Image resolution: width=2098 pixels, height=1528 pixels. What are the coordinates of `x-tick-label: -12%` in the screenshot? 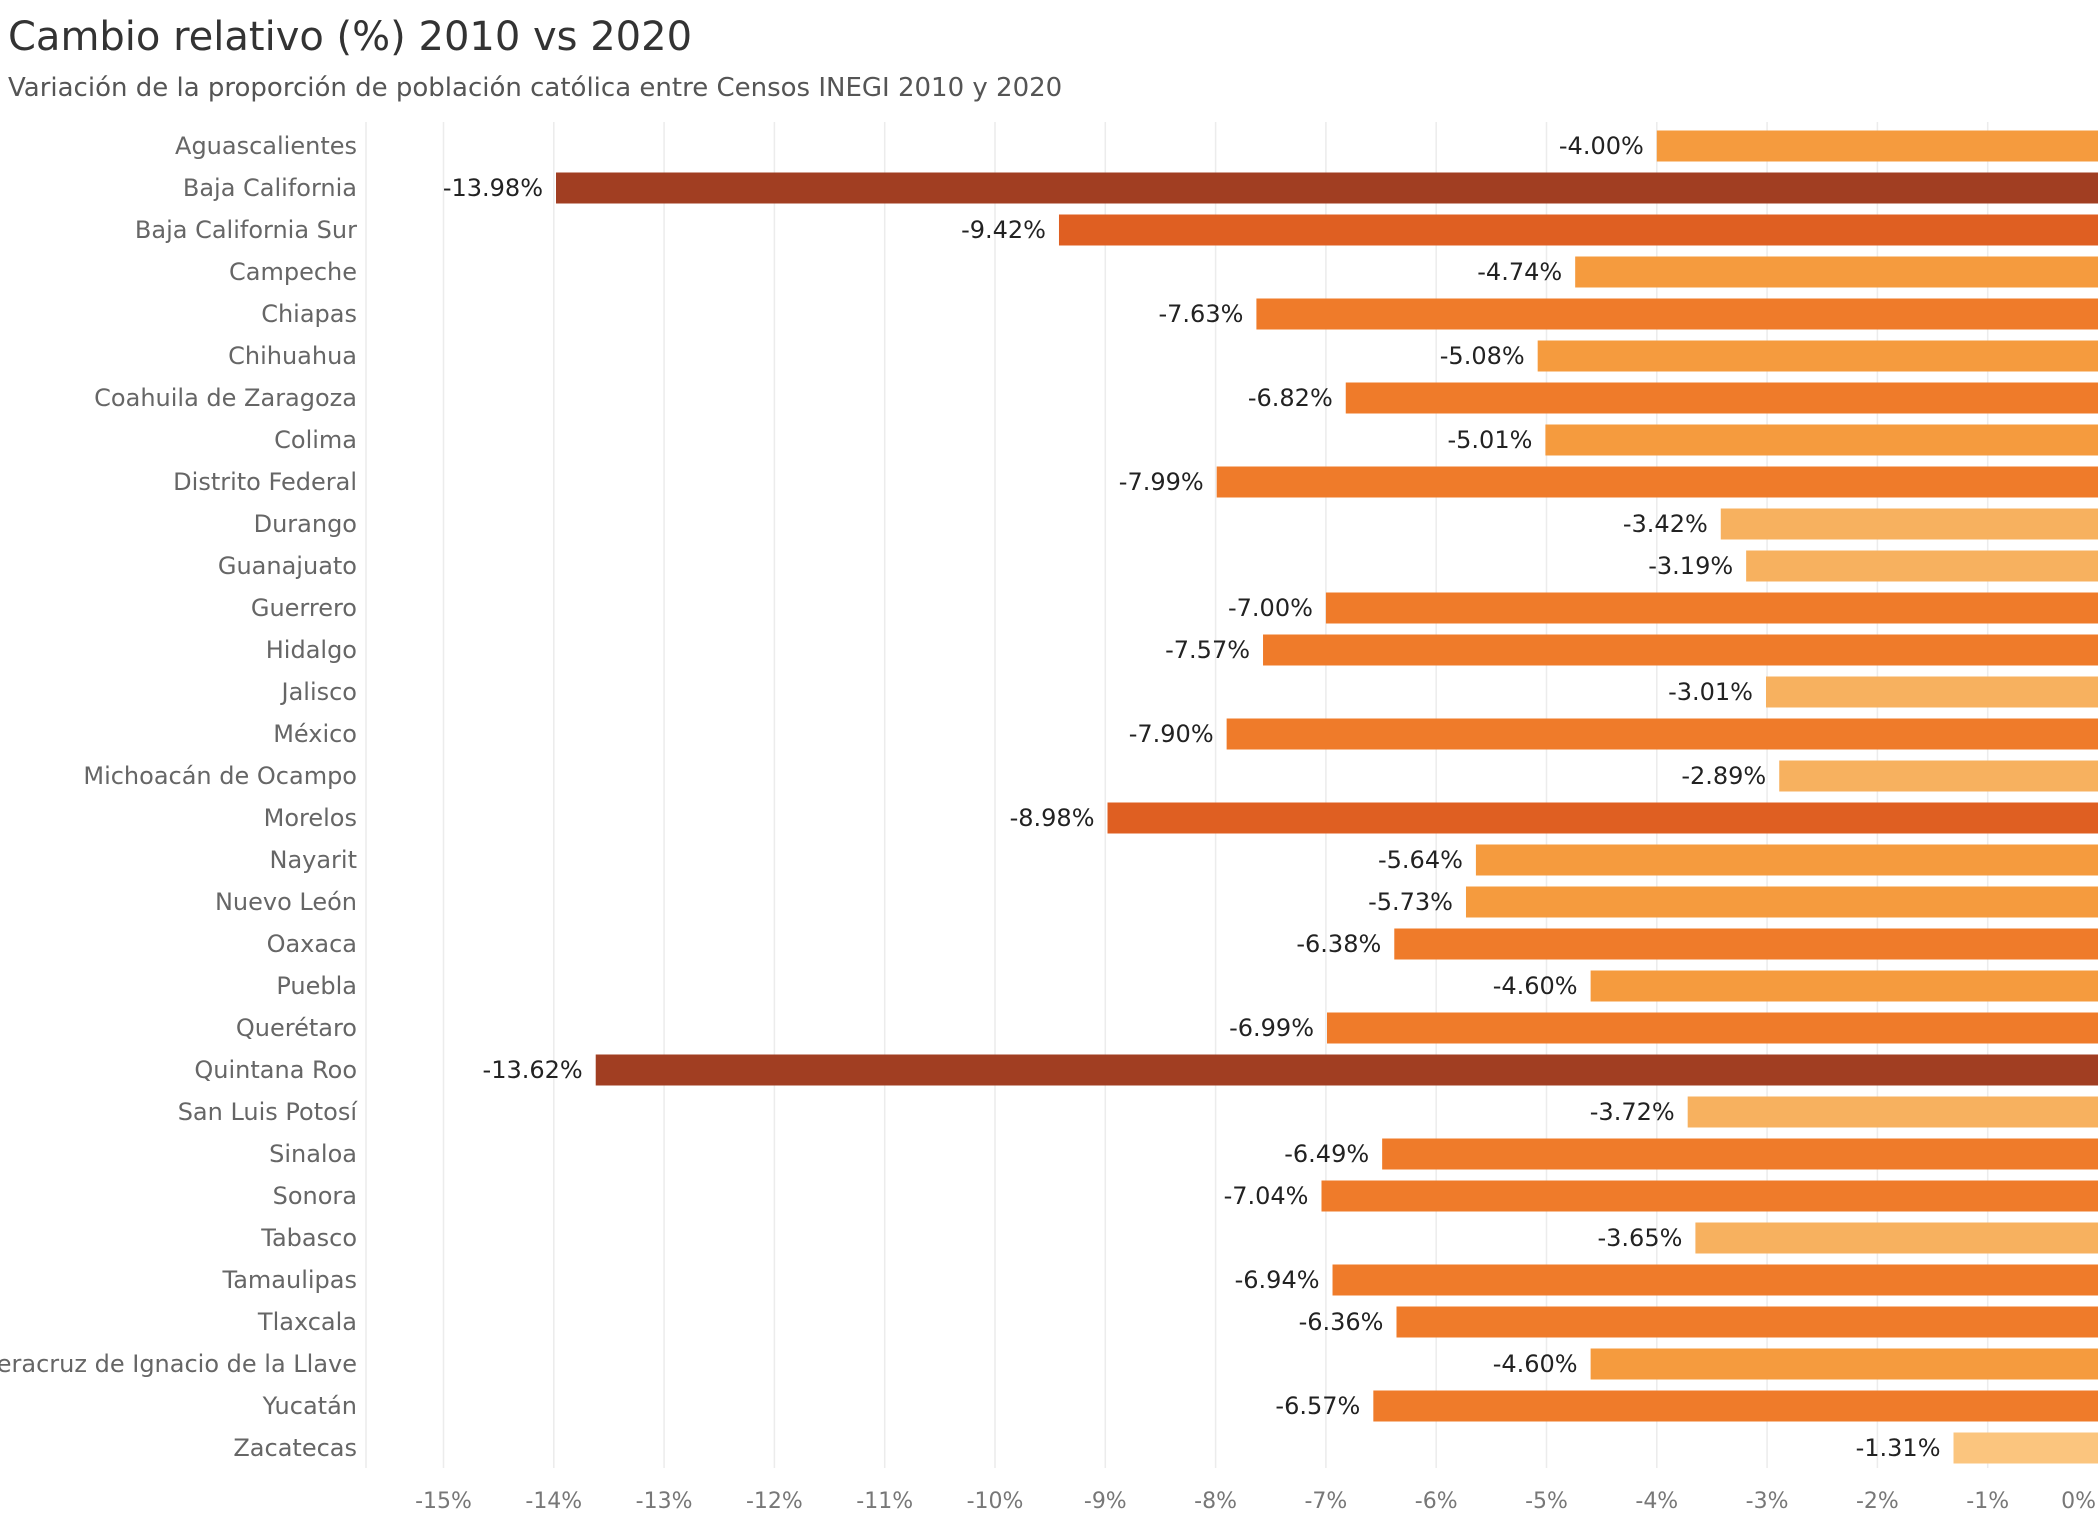 It's located at (774, 1501).